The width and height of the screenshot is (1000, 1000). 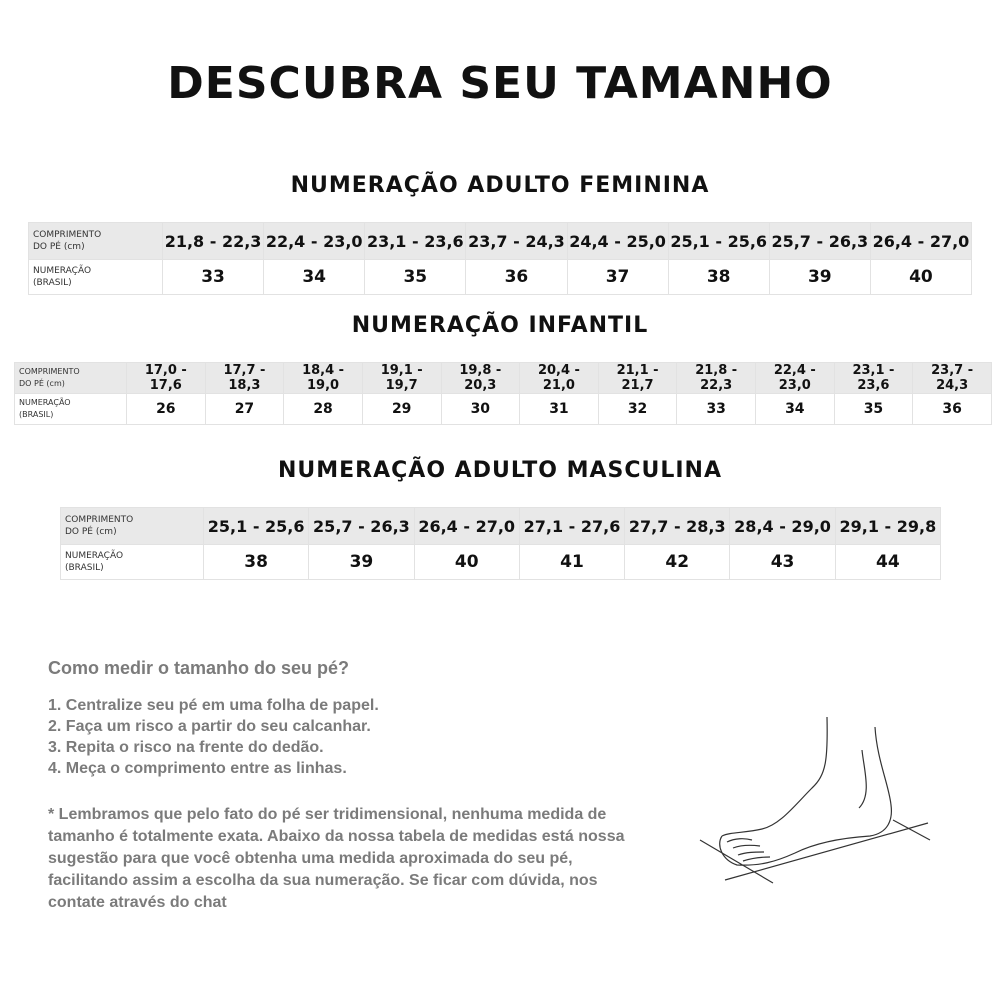 What do you see at coordinates (716, 378) in the screenshot?
I see `length-cell: 21,8 - 22,3` at bounding box center [716, 378].